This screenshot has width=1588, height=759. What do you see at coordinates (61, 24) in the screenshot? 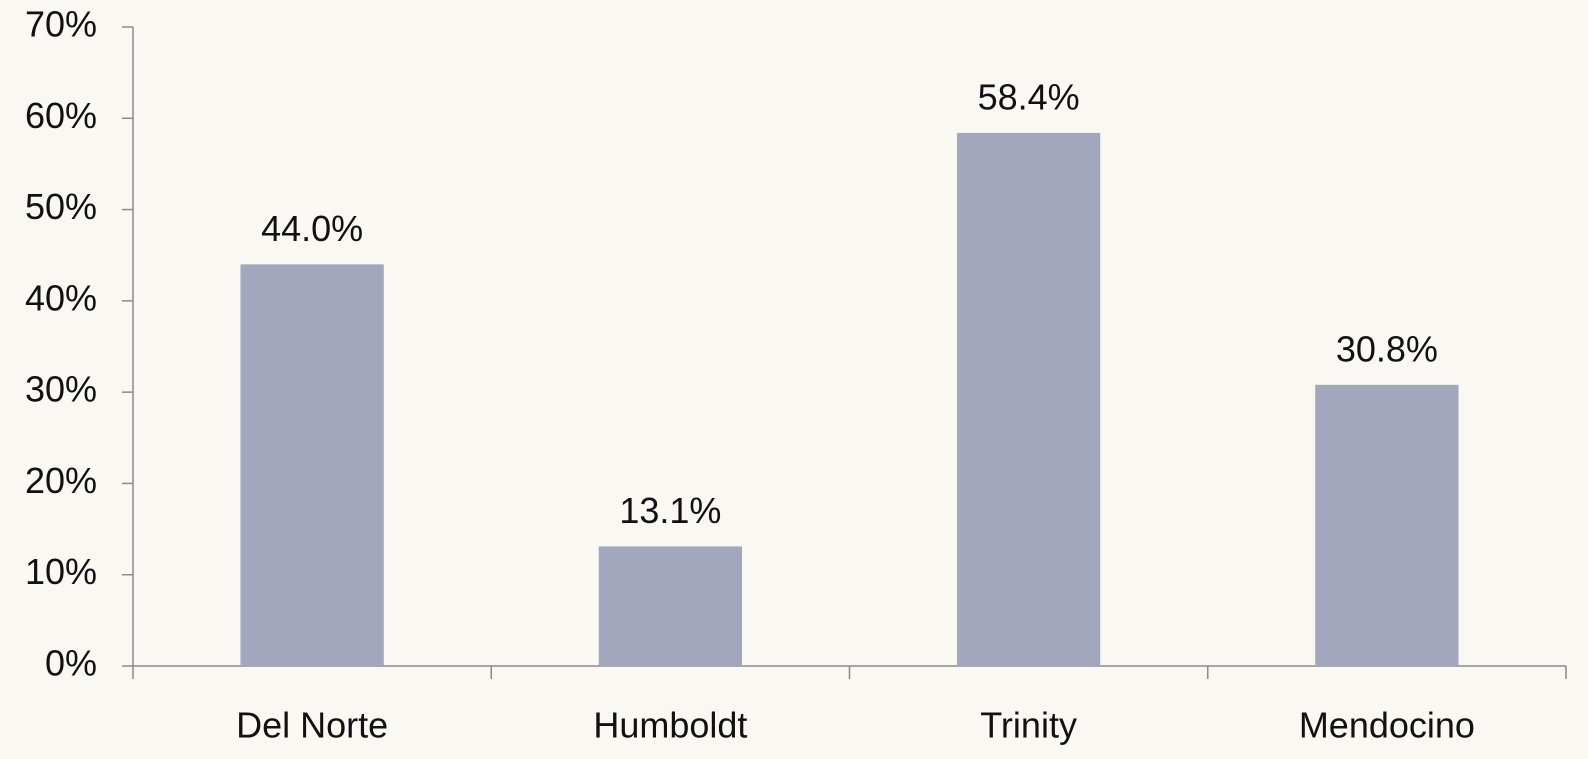
I see `y-tick-label: 70%` at bounding box center [61, 24].